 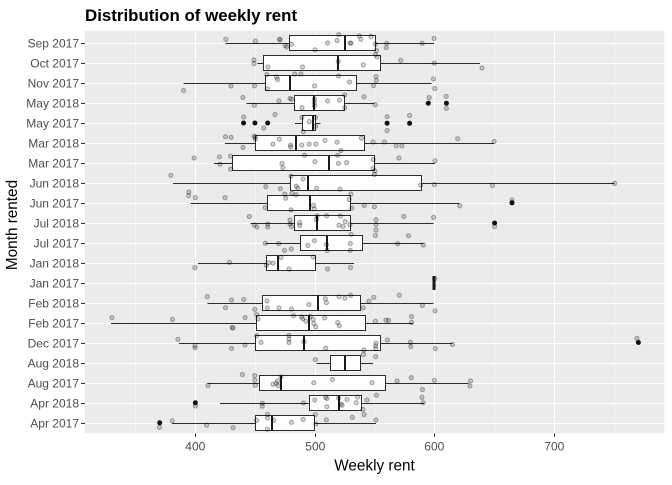 I want to click on svg-text: Dec 2017, so click(x=54, y=343).